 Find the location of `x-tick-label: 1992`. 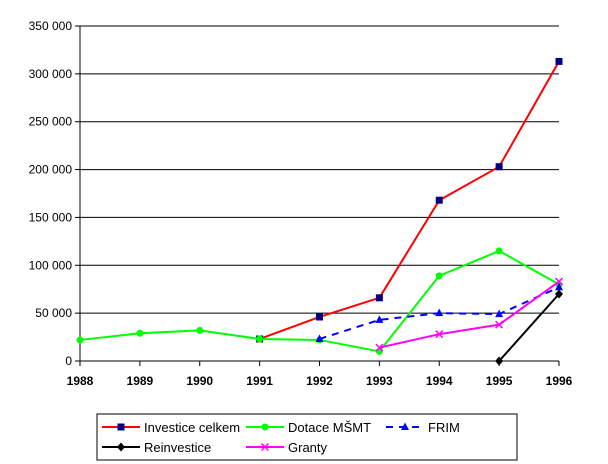

x-tick-label: 1992 is located at coordinates (319, 381).